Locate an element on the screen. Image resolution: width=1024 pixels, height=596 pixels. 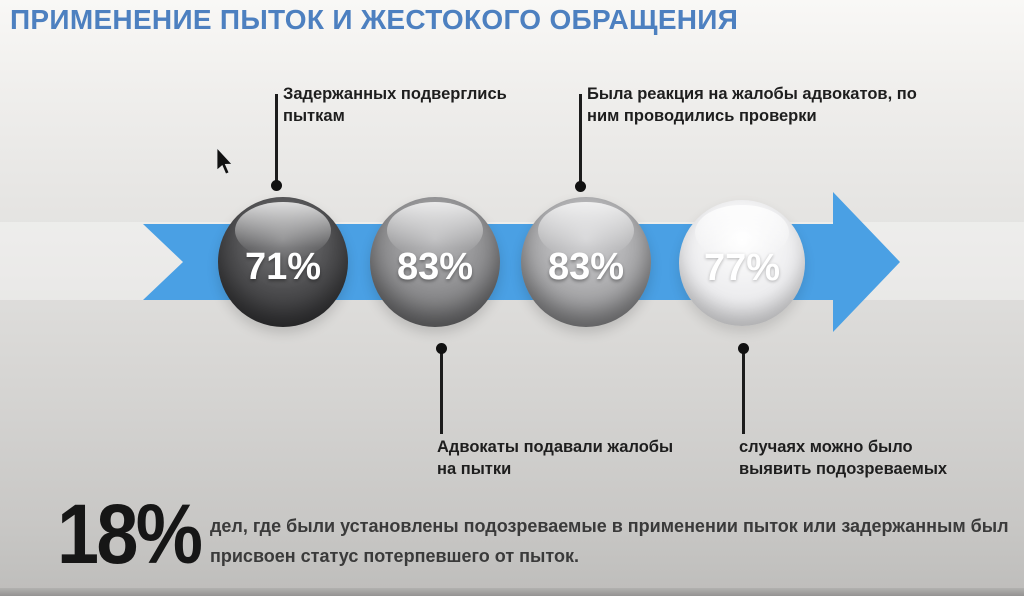
mouse-cursor-icon is located at coordinates (224, 161).